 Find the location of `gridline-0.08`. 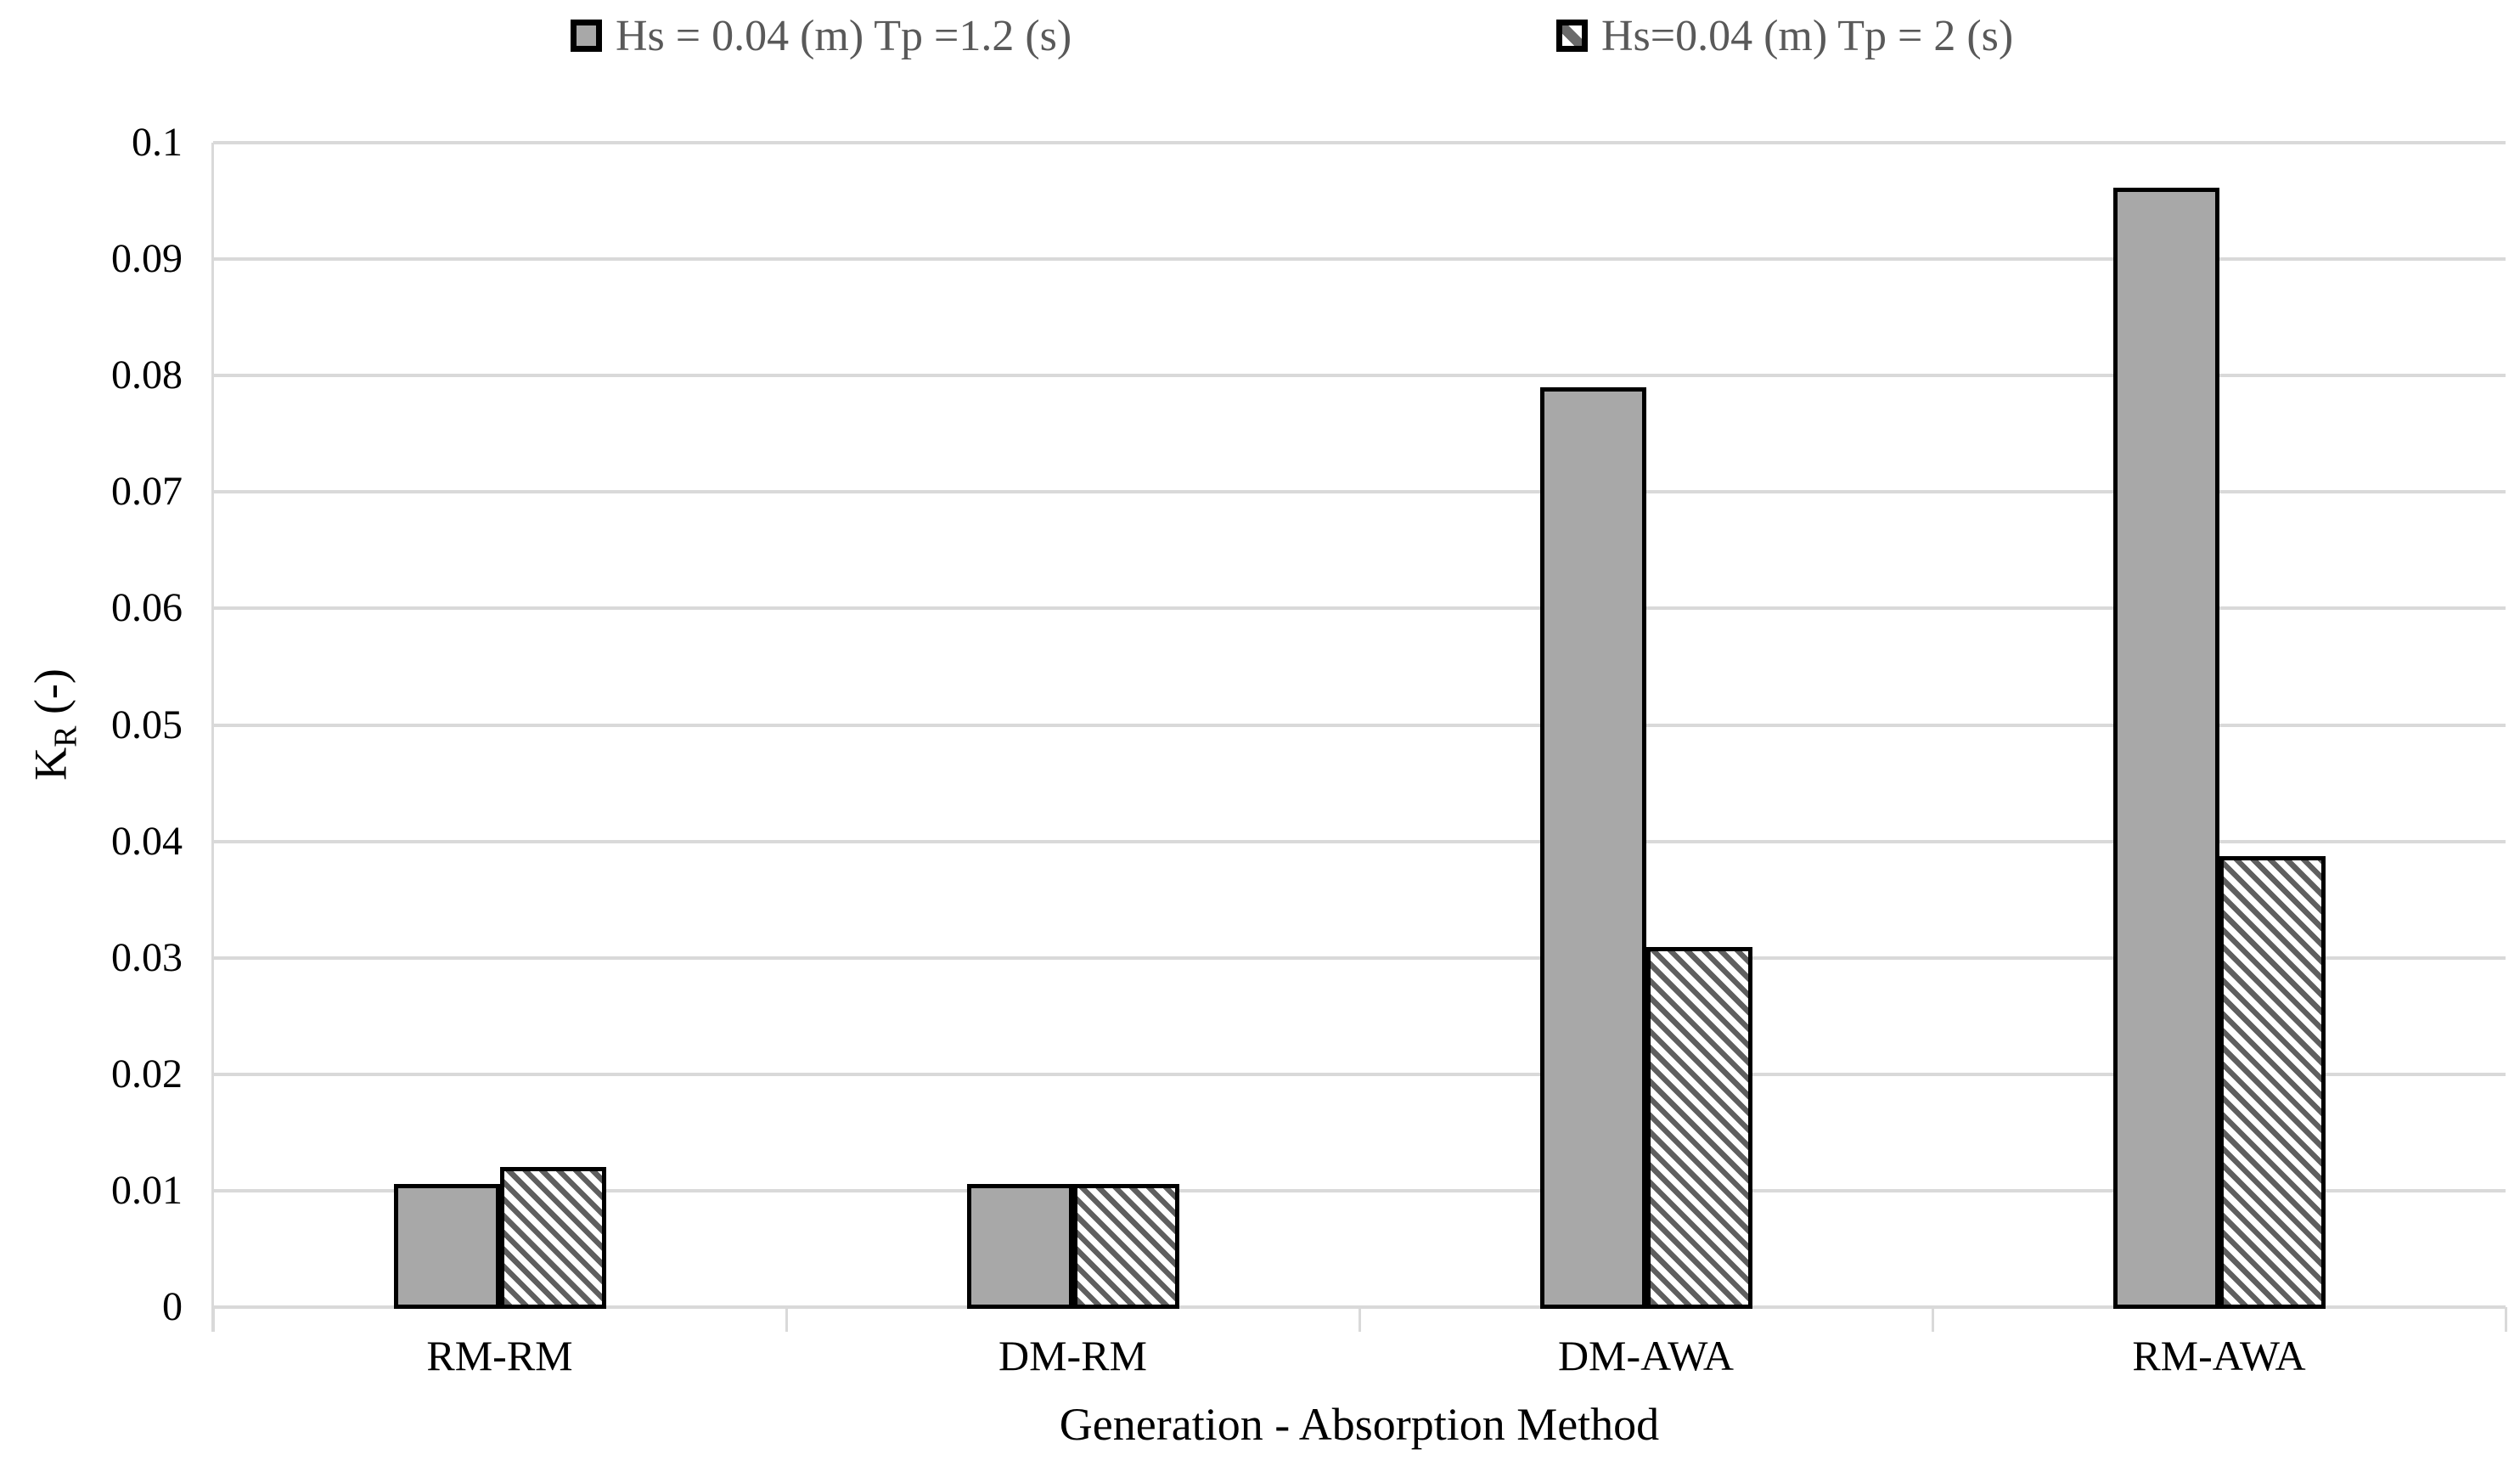

gridline-0.08 is located at coordinates (1359, 376).